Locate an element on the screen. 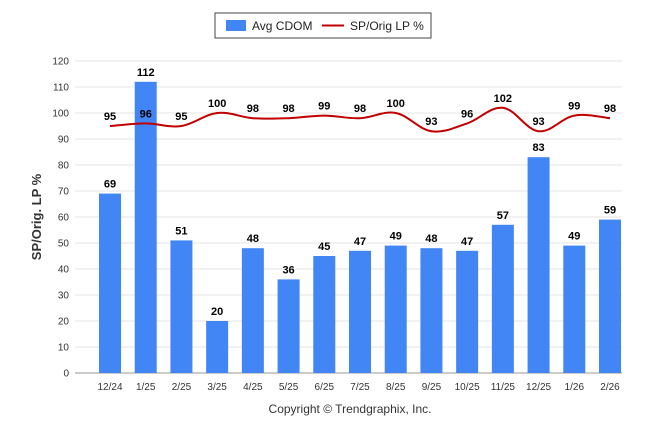 The image size is (646, 439). x-tick-label: 2/26 is located at coordinates (610, 387).